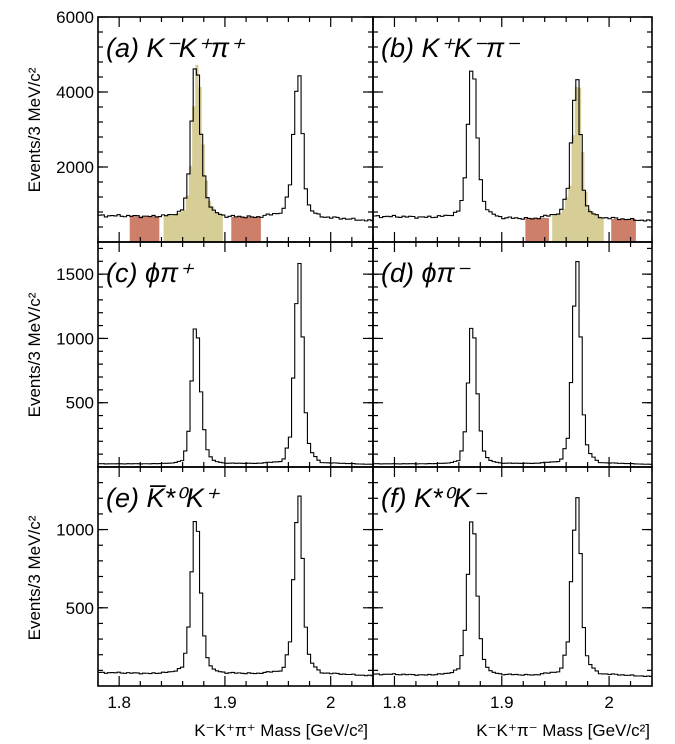  I want to click on x-axis-title-left: K⁻K⁺π⁺ Mass [GeV/c²], so click(281, 730).